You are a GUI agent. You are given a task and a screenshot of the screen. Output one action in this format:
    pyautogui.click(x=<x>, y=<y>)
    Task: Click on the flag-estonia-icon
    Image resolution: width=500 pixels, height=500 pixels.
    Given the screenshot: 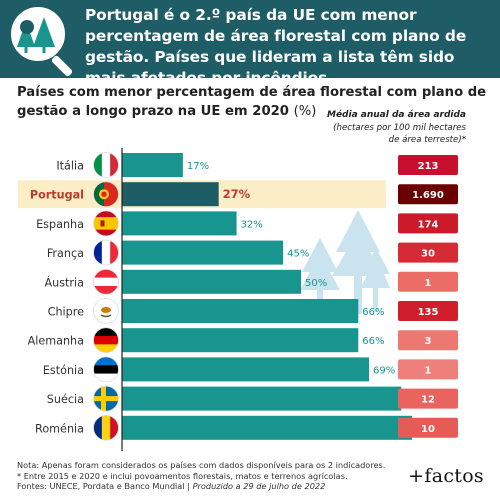 What is the action you would take?
    pyautogui.click(x=106, y=369)
    